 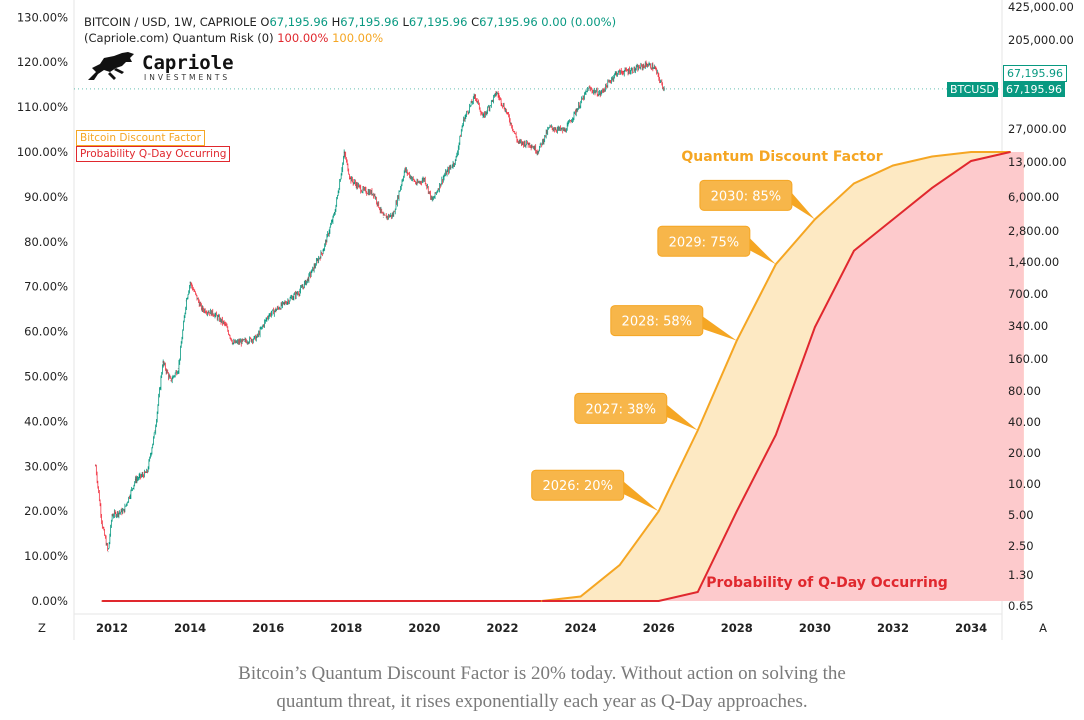 What do you see at coordinates (188, 62) in the screenshot?
I see `logo-name: Capriole` at bounding box center [188, 62].